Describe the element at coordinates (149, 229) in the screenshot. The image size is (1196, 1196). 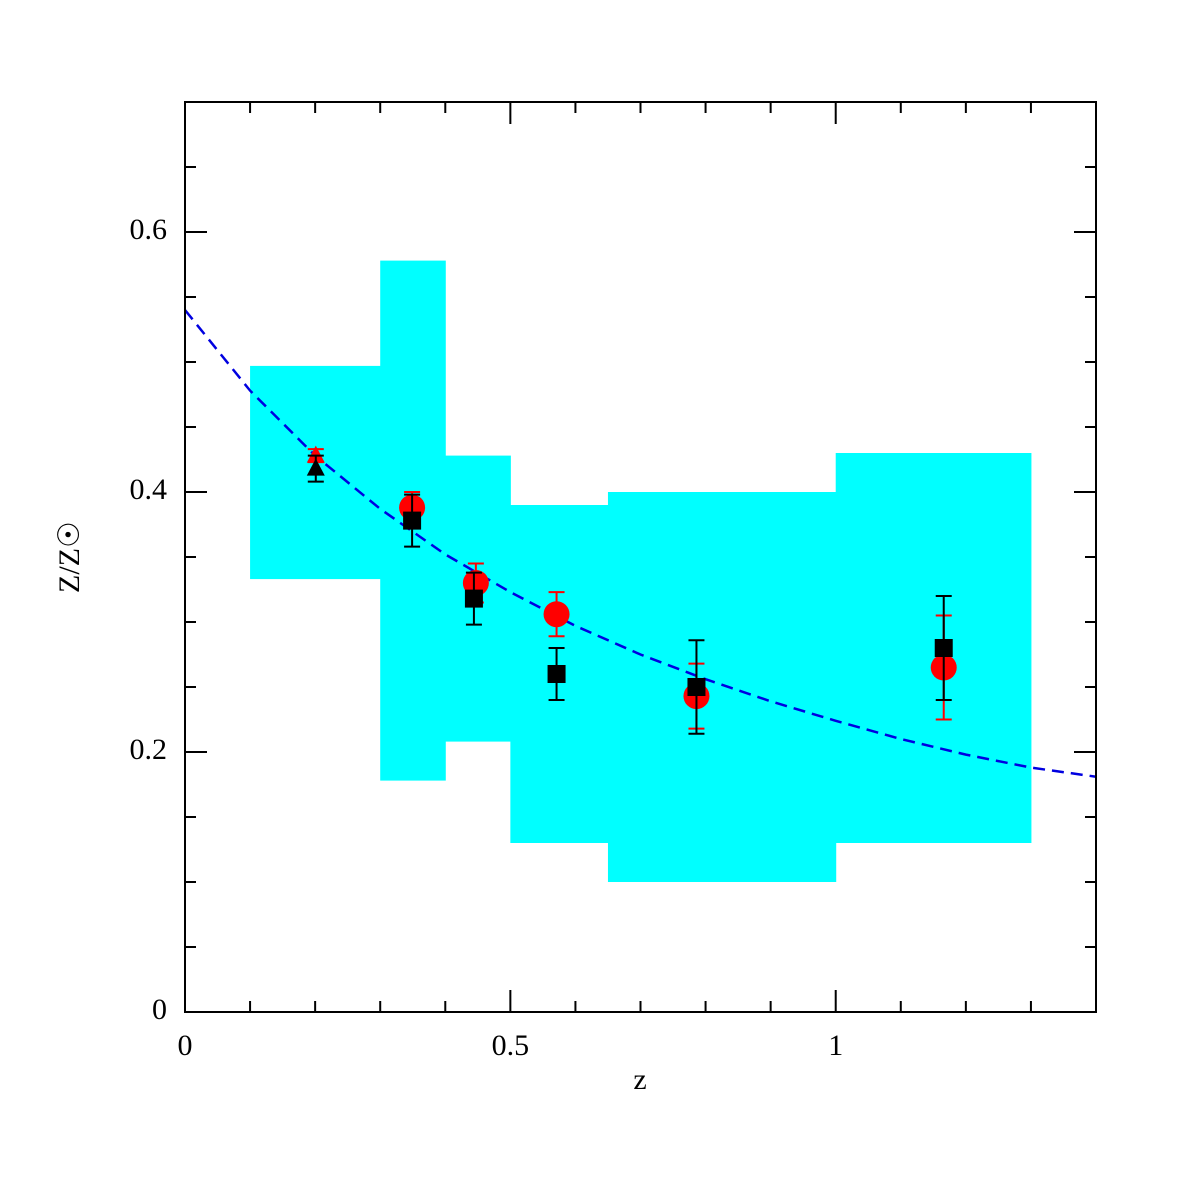
I see `y-tick-label: 0.6` at that location.